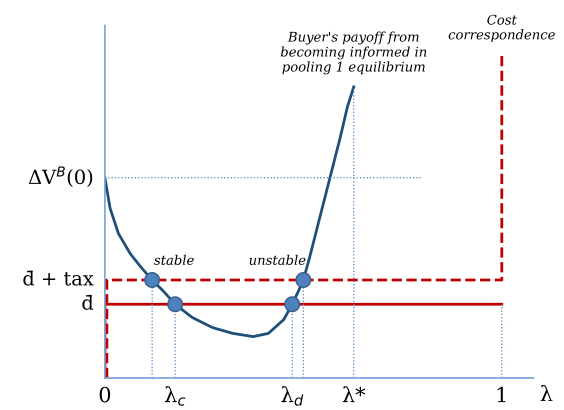 The height and width of the screenshot is (410, 564). I want to click on annotation: Cost correspondence, so click(501, 28).